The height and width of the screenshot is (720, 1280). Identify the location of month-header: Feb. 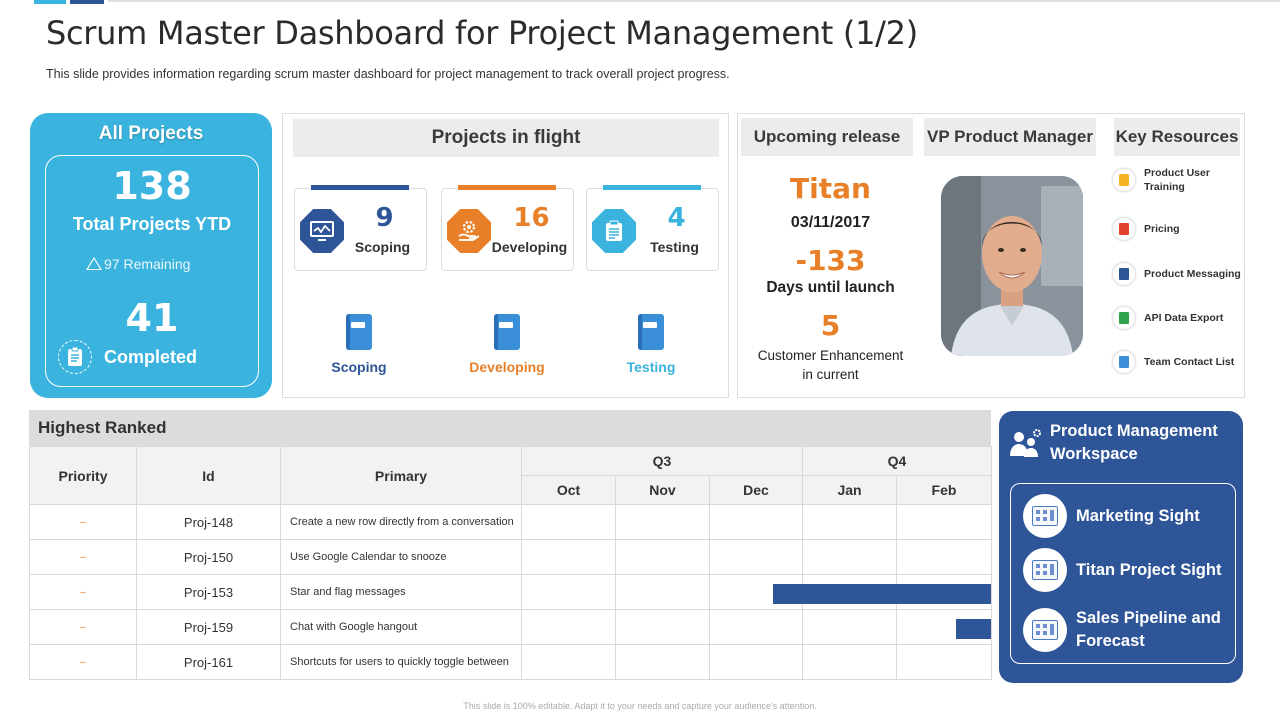
(944, 490).